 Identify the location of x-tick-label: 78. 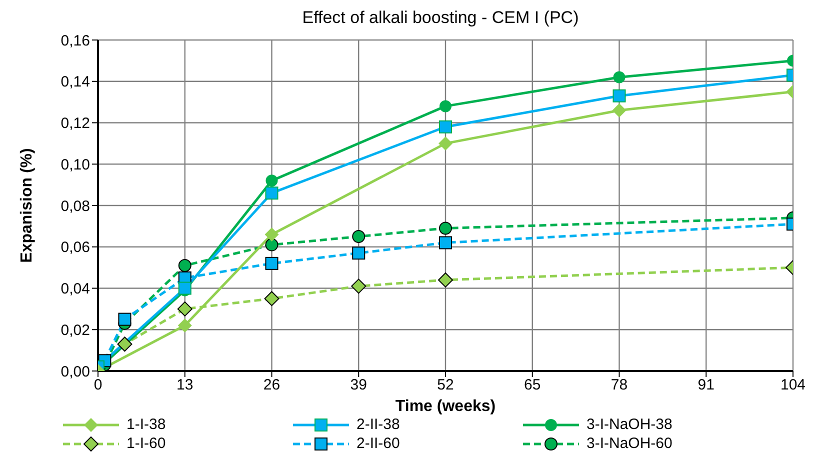
(619, 385).